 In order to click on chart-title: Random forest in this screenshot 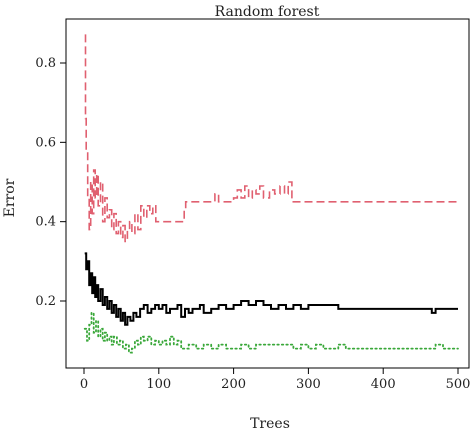, I will do `click(267, 12)`.